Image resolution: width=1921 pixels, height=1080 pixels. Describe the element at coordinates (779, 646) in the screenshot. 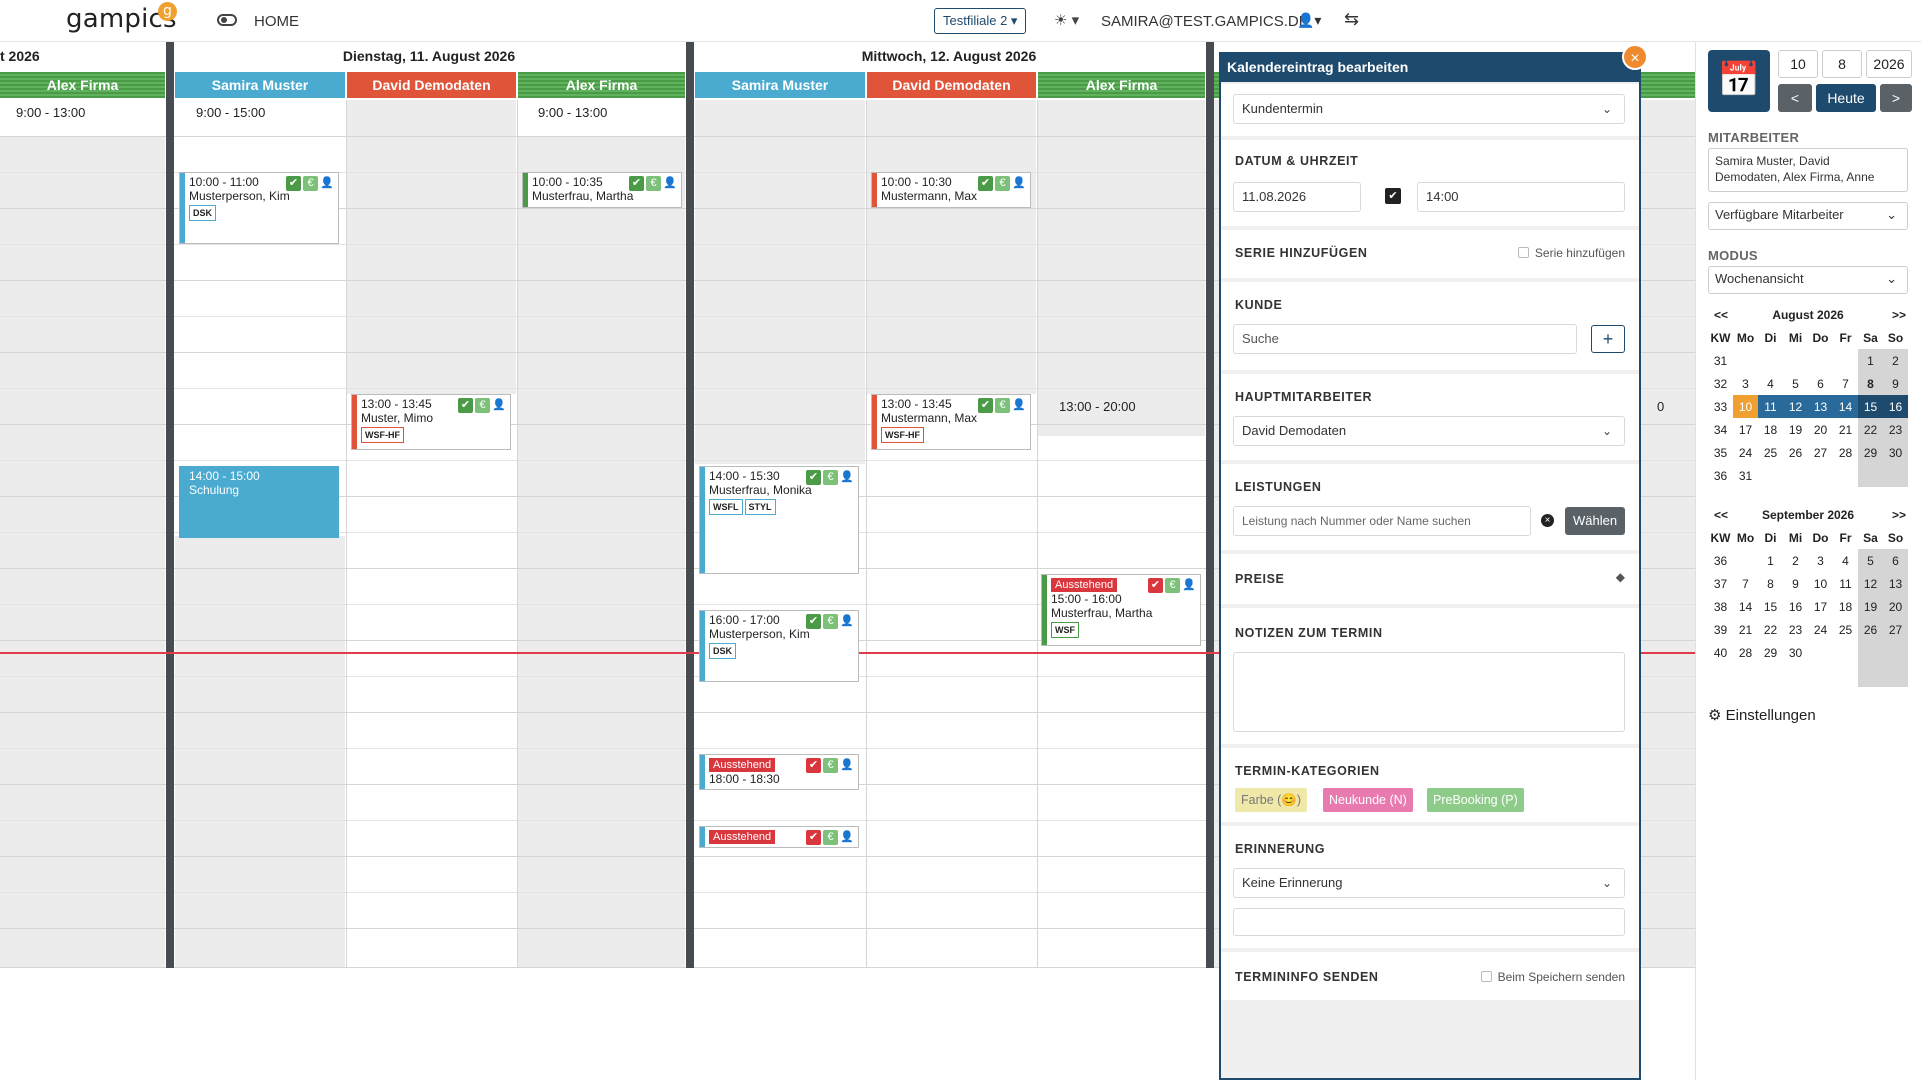

I see `appointment: ✔ € 👤 16:00 - 17:00 Musterperson, Kim DSK` at that location.